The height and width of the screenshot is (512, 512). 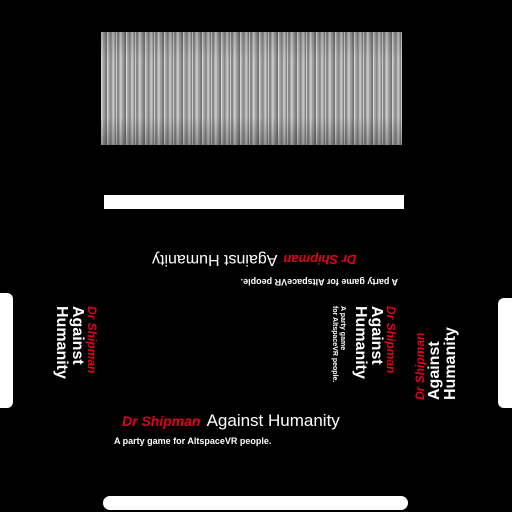 What do you see at coordinates (78, 335) in the screenshot?
I see `left-side-name-white-1: Against` at bounding box center [78, 335].